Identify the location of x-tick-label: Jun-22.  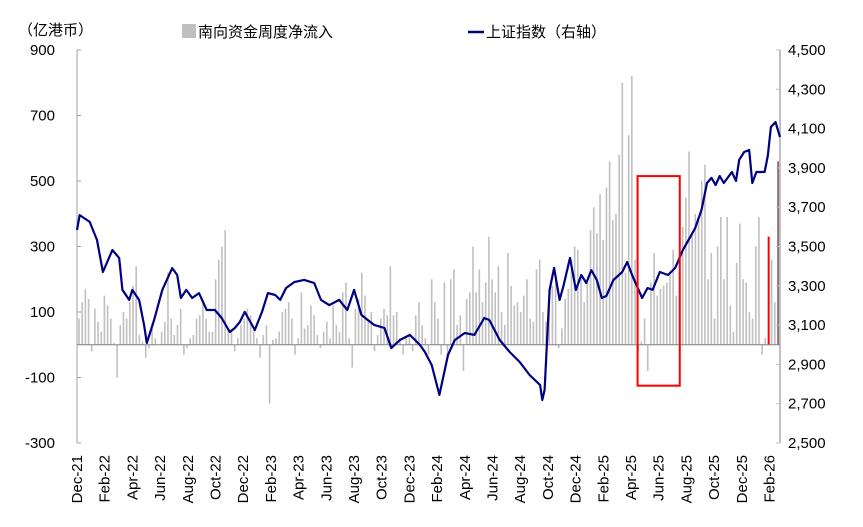
(160, 478).